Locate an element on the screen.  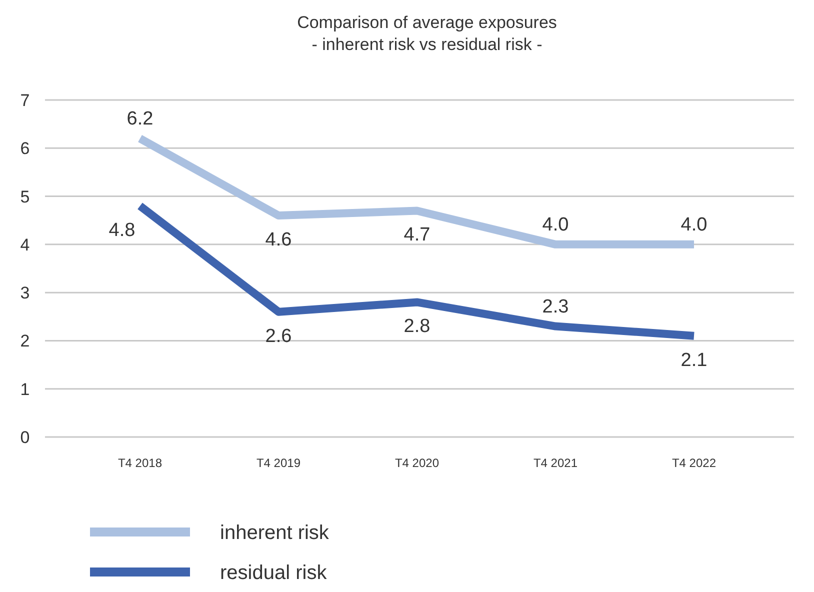
data-label: 2.6 is located at coordinates (278, 336).